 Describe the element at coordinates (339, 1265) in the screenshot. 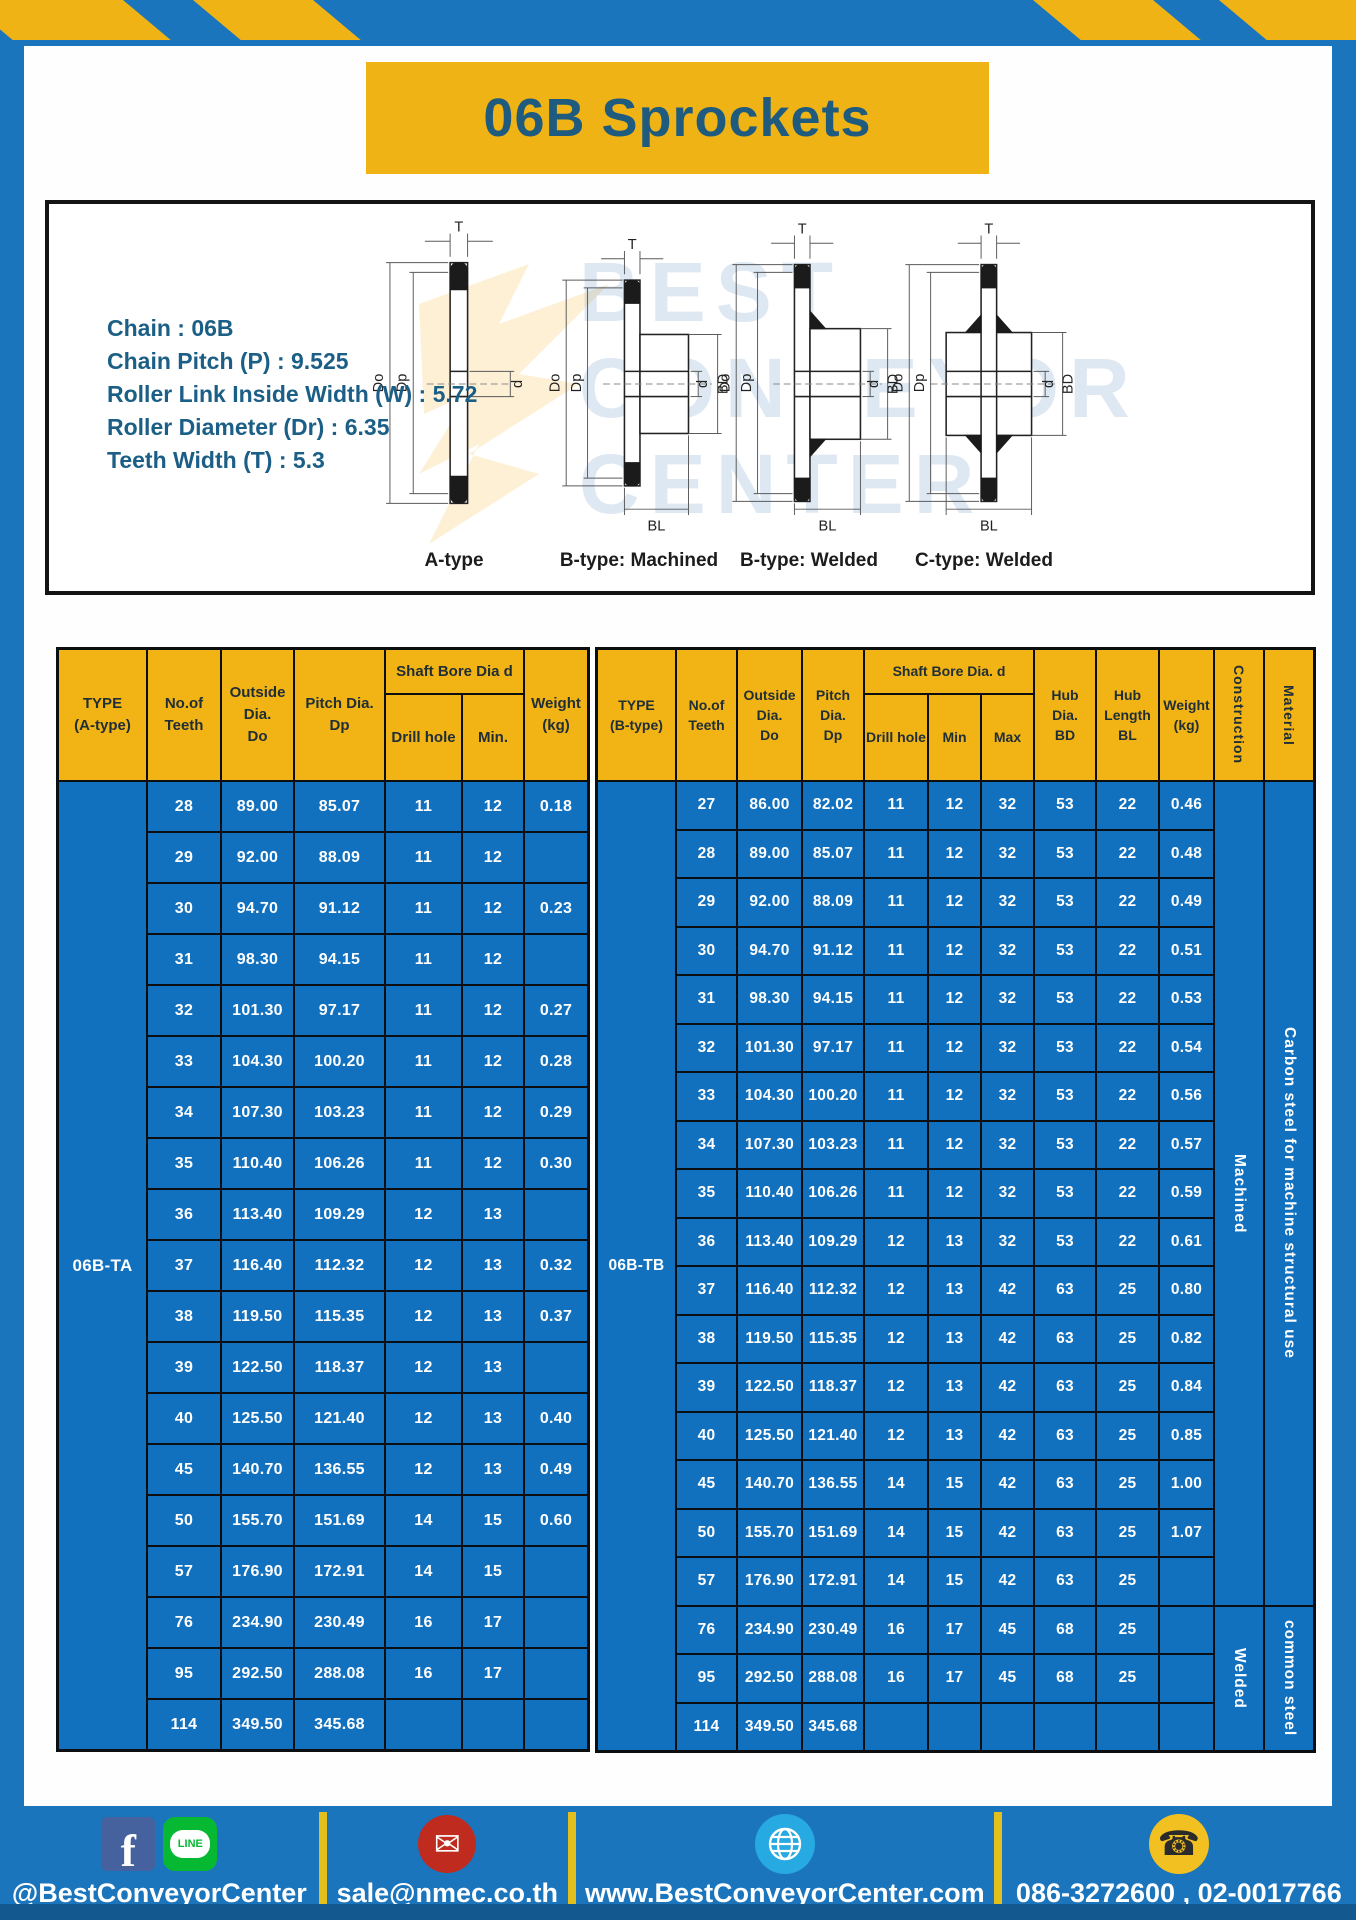

I see `pitch-dia-cell: 112.32` at that location.